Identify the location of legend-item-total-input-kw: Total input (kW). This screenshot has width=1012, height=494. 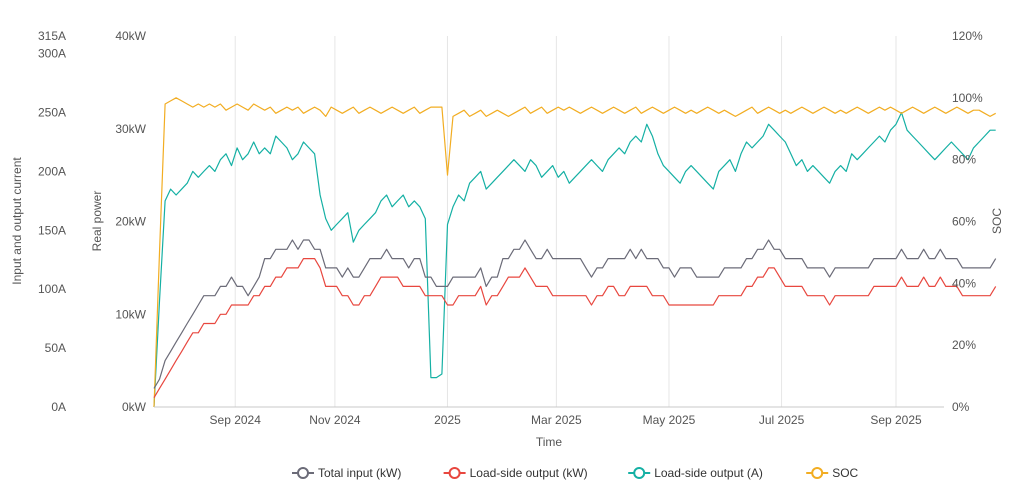
(346, 473).